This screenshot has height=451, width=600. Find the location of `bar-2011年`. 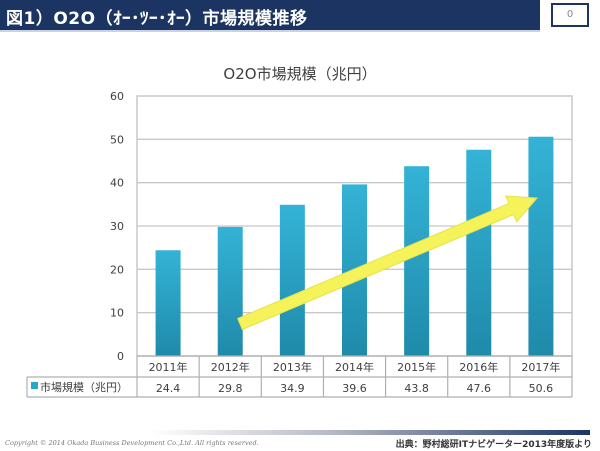

bar-2011年 is located at coordinates (168, 303).